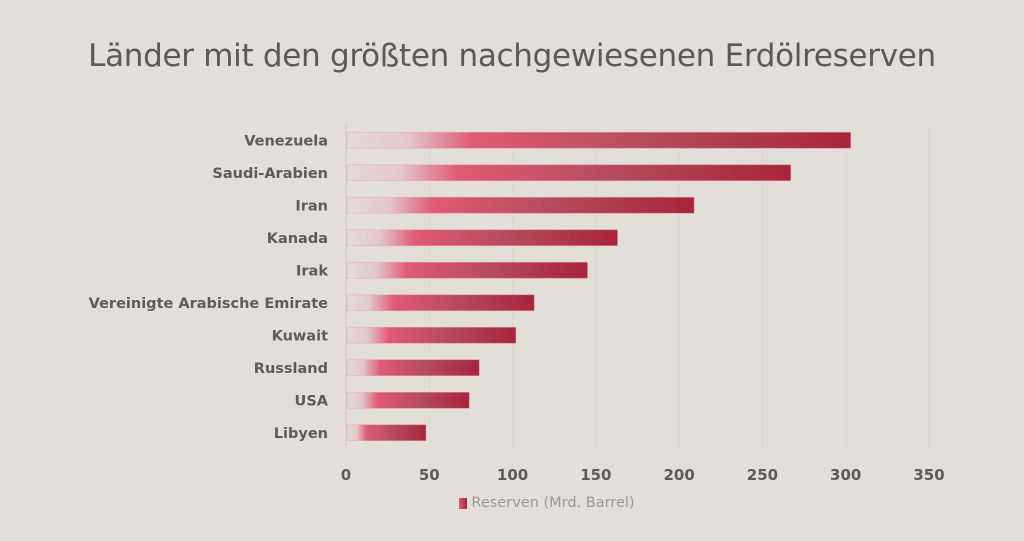  I want to click on legend-swatch, so click(463, 503).